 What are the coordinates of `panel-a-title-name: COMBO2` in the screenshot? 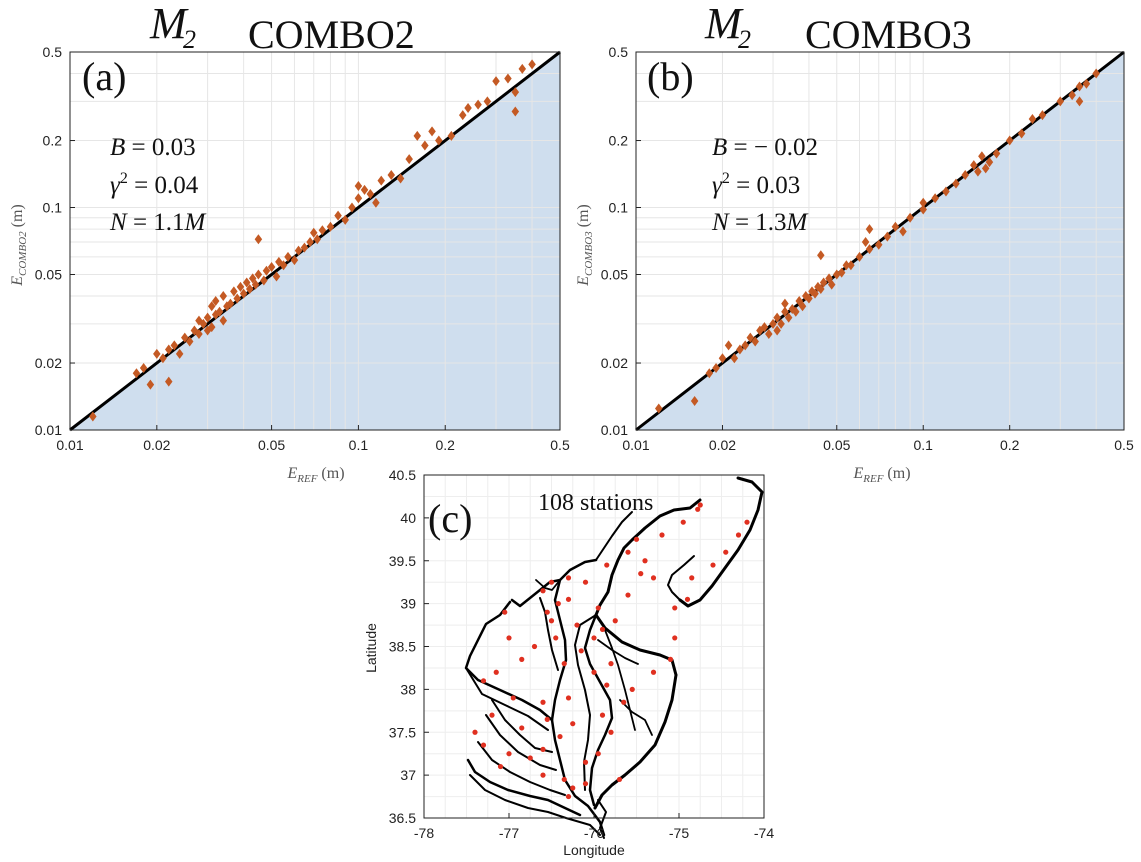 It's located at (331, 34).